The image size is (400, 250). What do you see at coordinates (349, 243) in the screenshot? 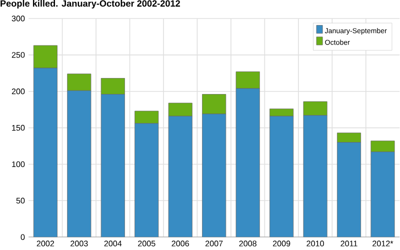
I see `x-tick-label: 2011` at bounding box center [349, 243].